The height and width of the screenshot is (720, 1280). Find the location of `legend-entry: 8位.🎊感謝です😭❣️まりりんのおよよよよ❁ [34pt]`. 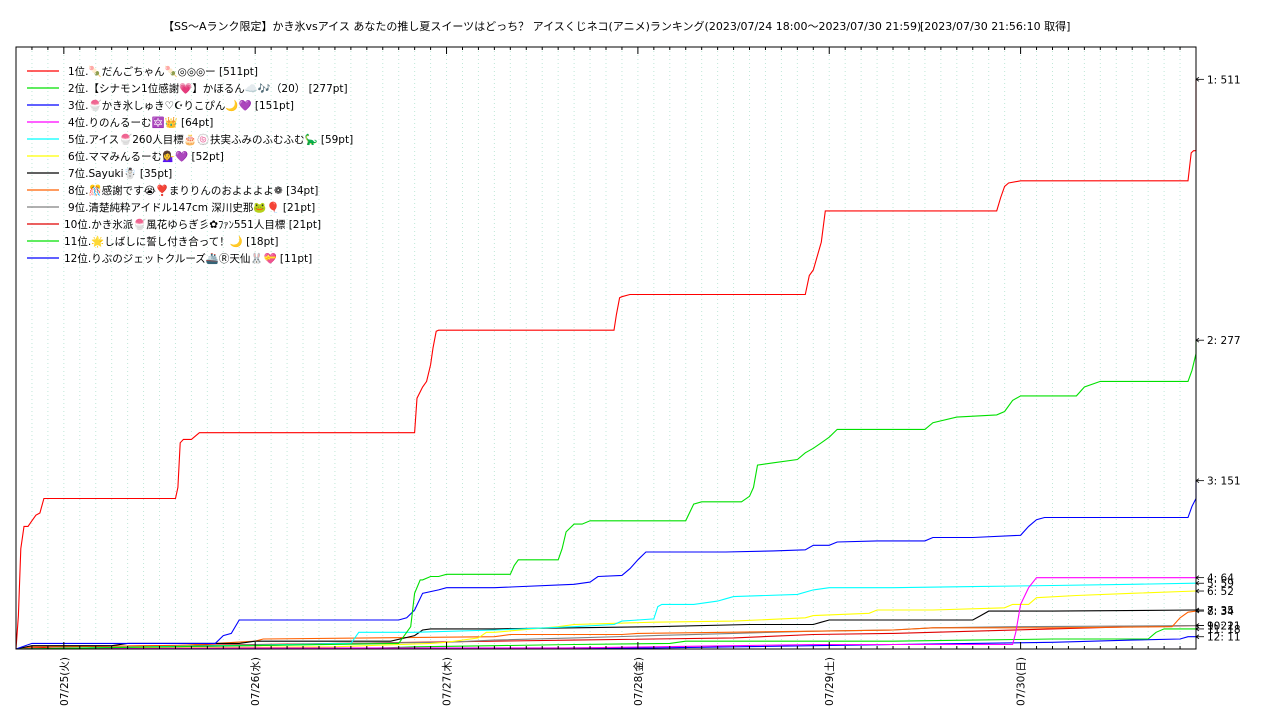

legend-entry: 8位.🎊感謝です😭❣️まりりんのおよよよよ❁ [34pt] is located at coordinates (193, 190).